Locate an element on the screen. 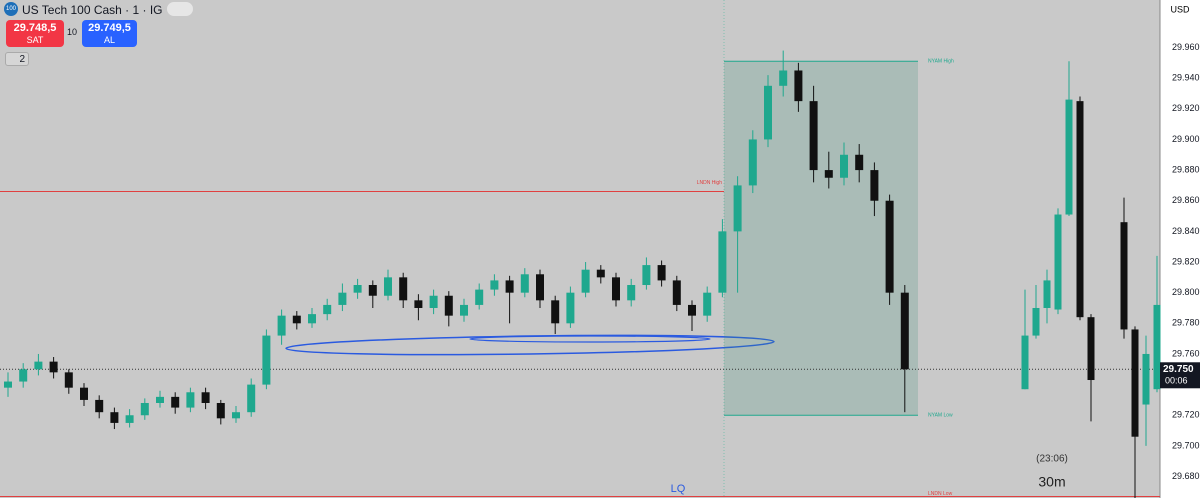  y-tick-label: 29.700 is located at coordinates (1186, 445).